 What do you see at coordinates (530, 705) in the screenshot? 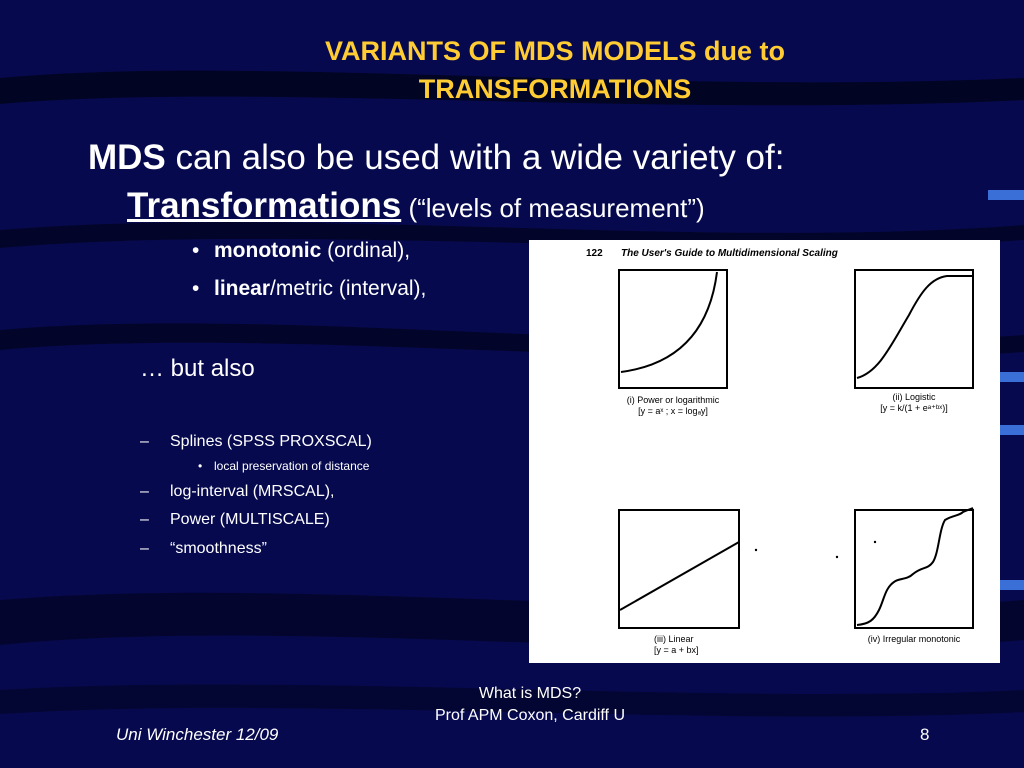
I see `footer-center: What is MDS? Prof APM Coxon, Cardiff U` at bounding box center [530, 705].